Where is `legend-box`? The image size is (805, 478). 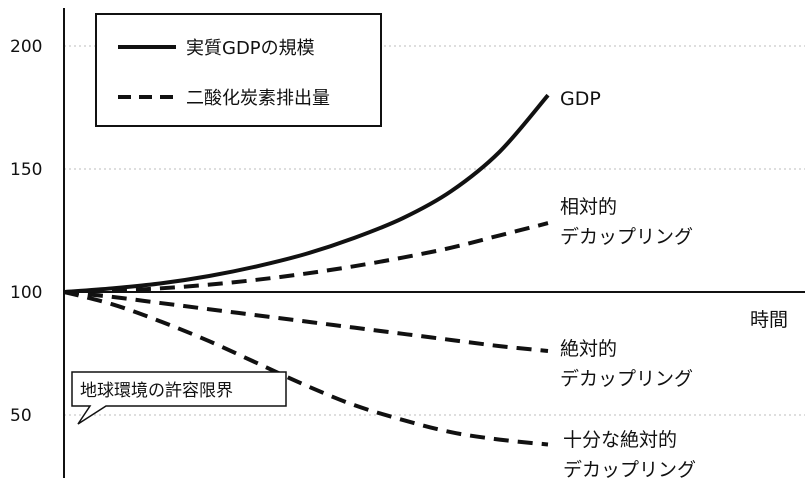 legend-box is located at coordinates (238, 70).